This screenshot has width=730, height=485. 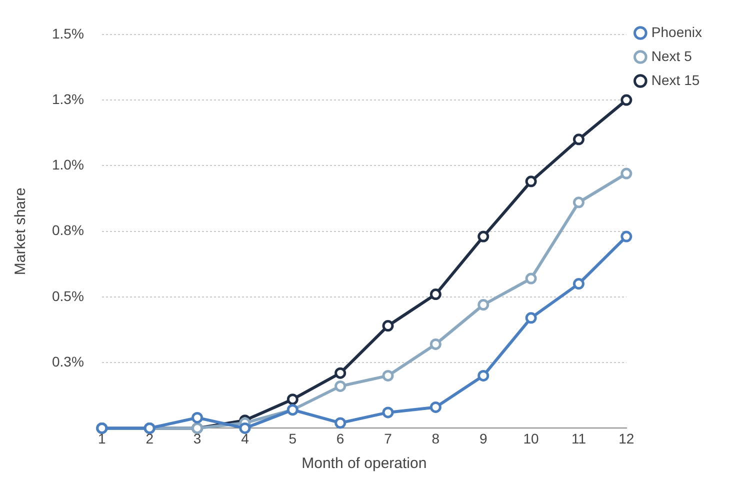 What do you see at coordinates (21, 232) in the screenshot?
I see `y-axis-title: Market share` at bounding box center [21, 232].